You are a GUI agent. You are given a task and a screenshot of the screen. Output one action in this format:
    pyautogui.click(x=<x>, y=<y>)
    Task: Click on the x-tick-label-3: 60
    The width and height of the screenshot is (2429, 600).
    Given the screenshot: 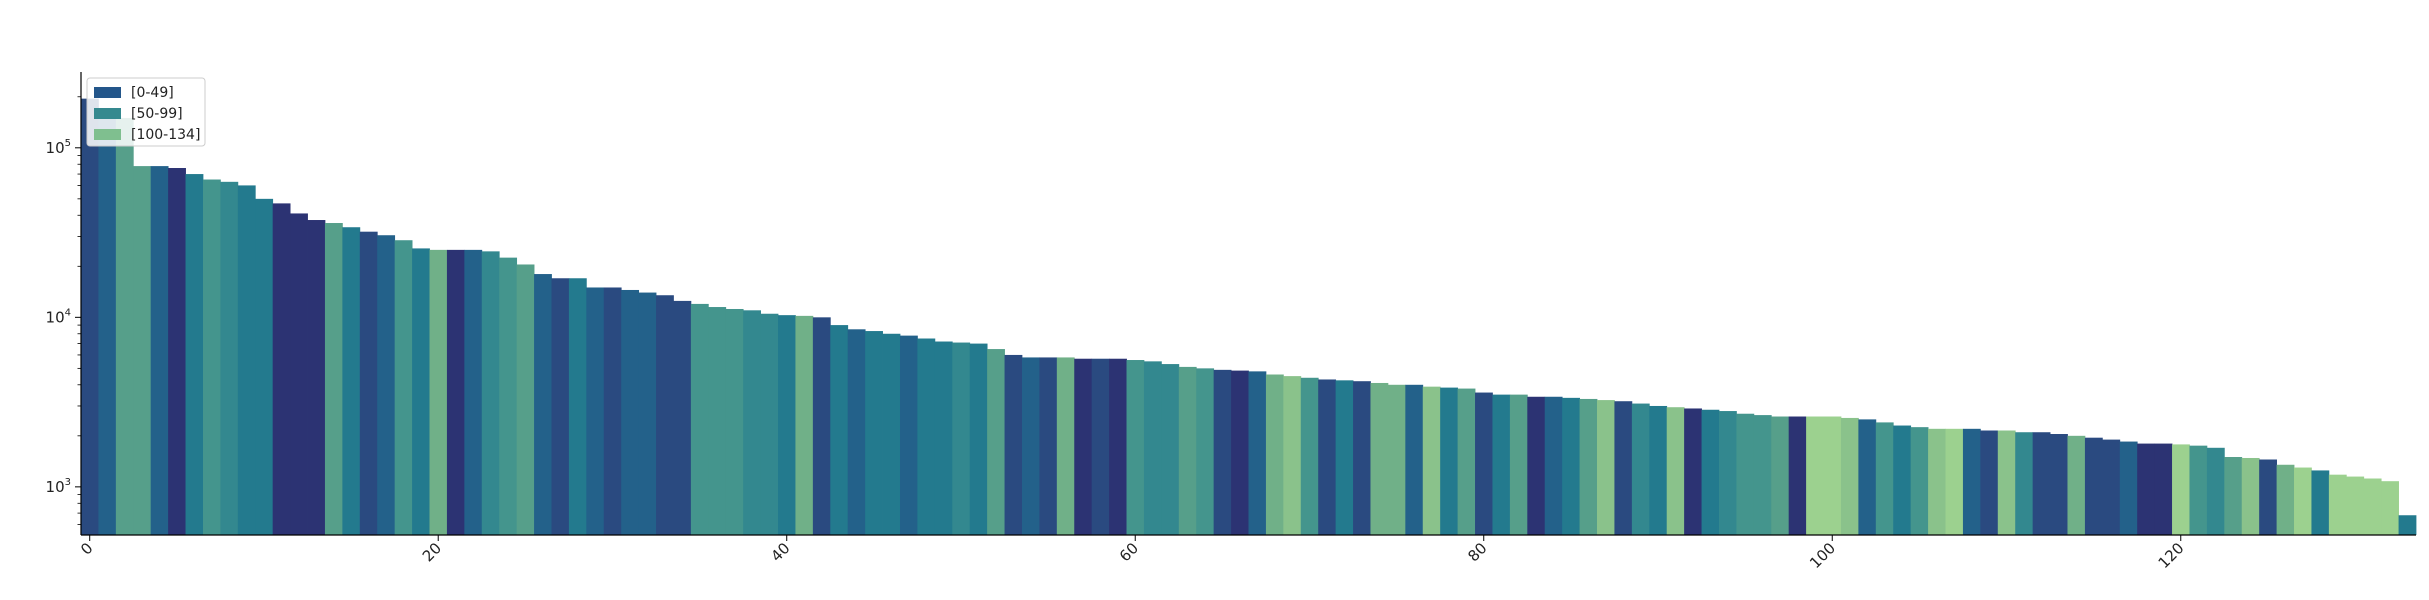 What is the action you would take?
    pyautogui.click(x=1129, y=552)
    